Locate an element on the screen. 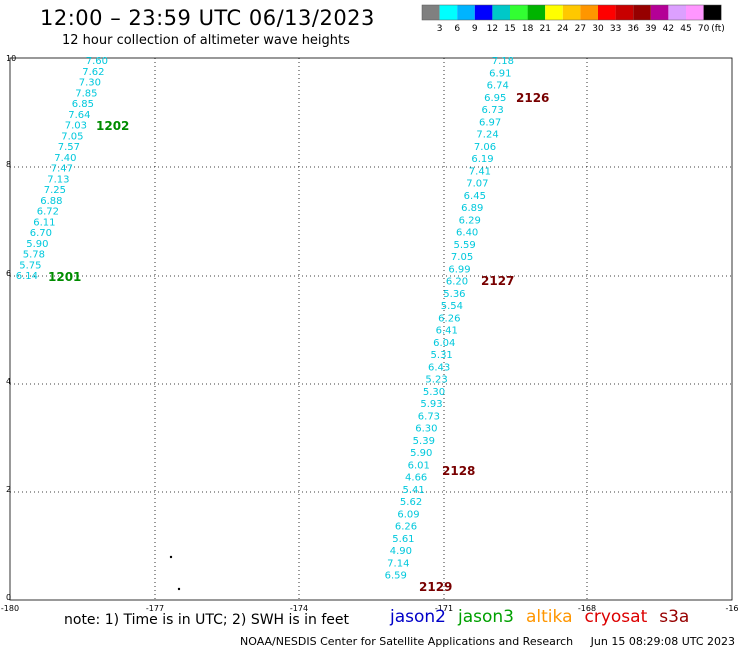 The height and width of the screenshot is (650, 740). pass-label: 2127 is located at coordinates (497, 281).